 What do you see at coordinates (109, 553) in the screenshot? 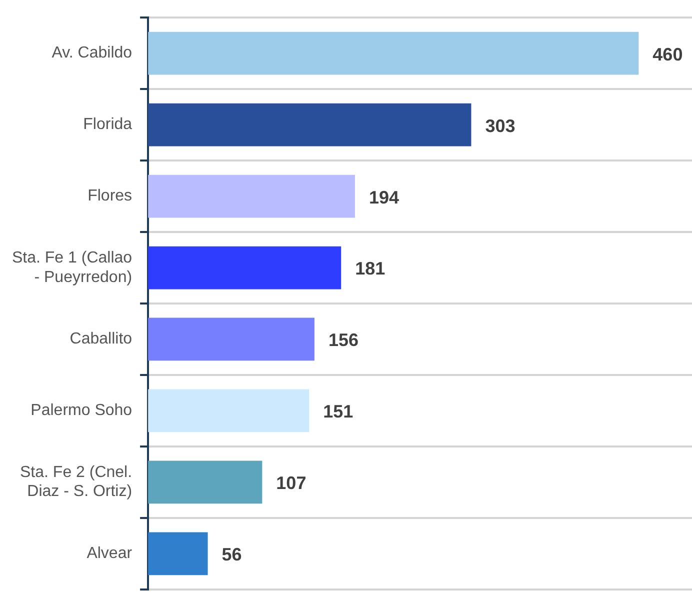
I see `y-tick-label: Alvear` at bounding box center [109, 553].